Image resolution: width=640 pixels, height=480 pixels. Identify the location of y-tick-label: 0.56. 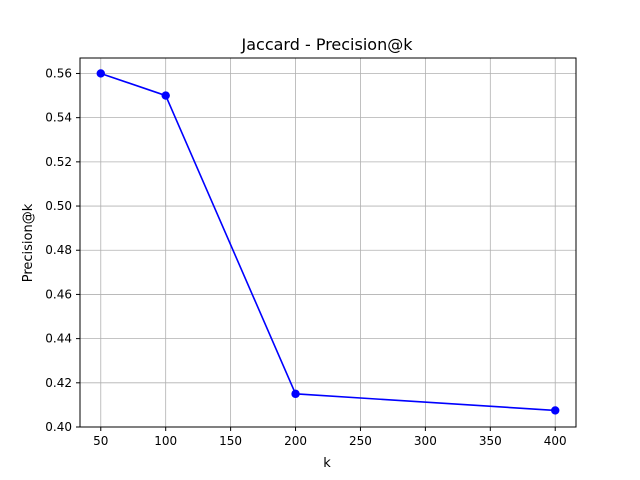
(58, 73).